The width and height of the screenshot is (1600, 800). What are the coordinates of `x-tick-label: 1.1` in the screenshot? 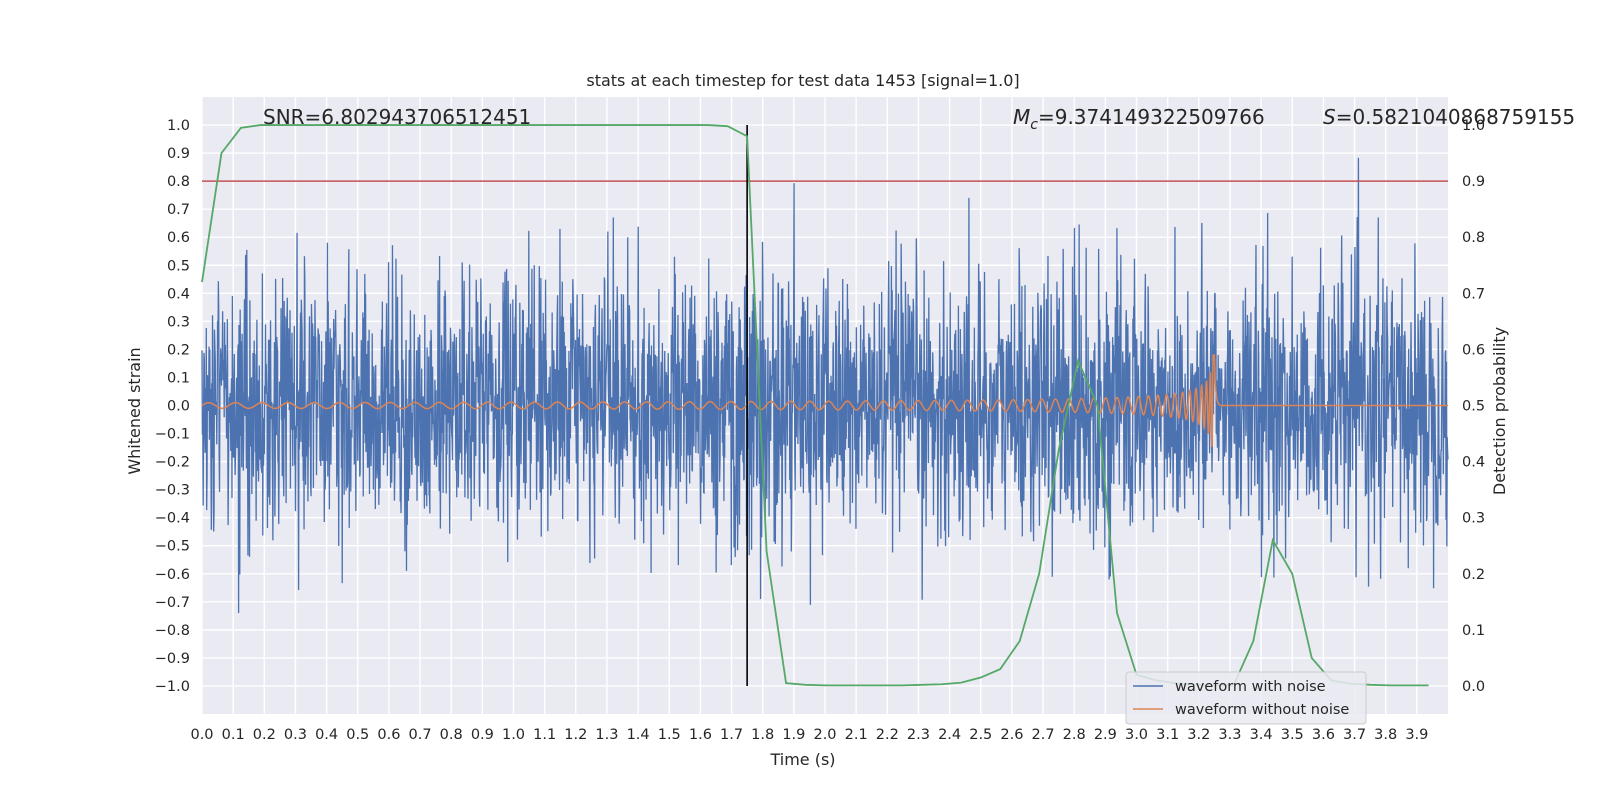 It's located at (544, 735).